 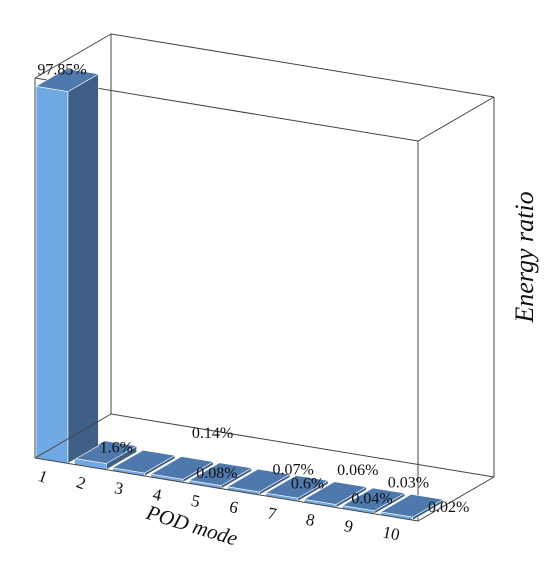 What do you see at coordinates (293, 469) in the screenshot?
I see `data-label: 0.07%` at bounding box center [293, 469].